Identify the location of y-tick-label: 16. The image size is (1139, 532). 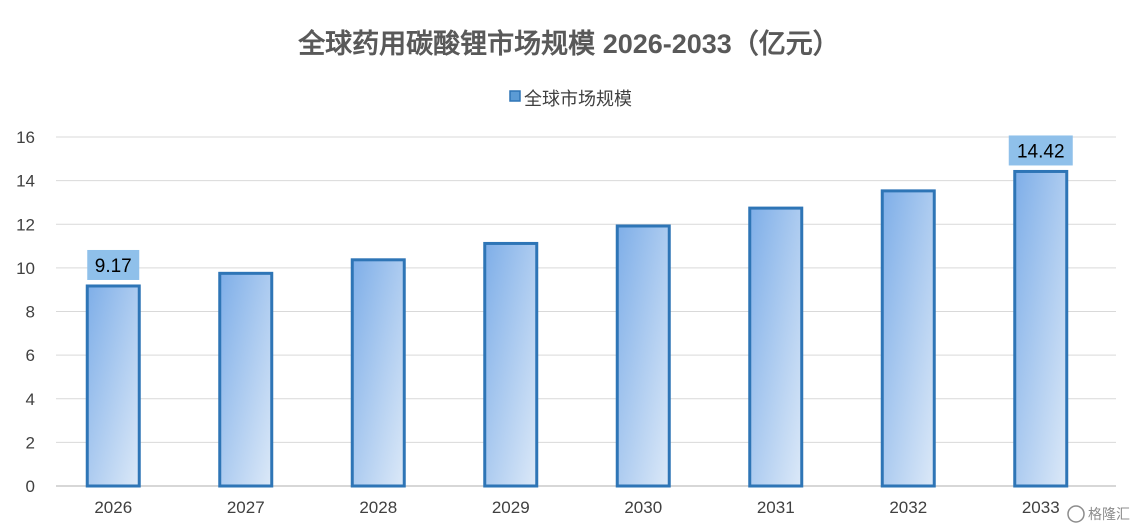
(25, 137).